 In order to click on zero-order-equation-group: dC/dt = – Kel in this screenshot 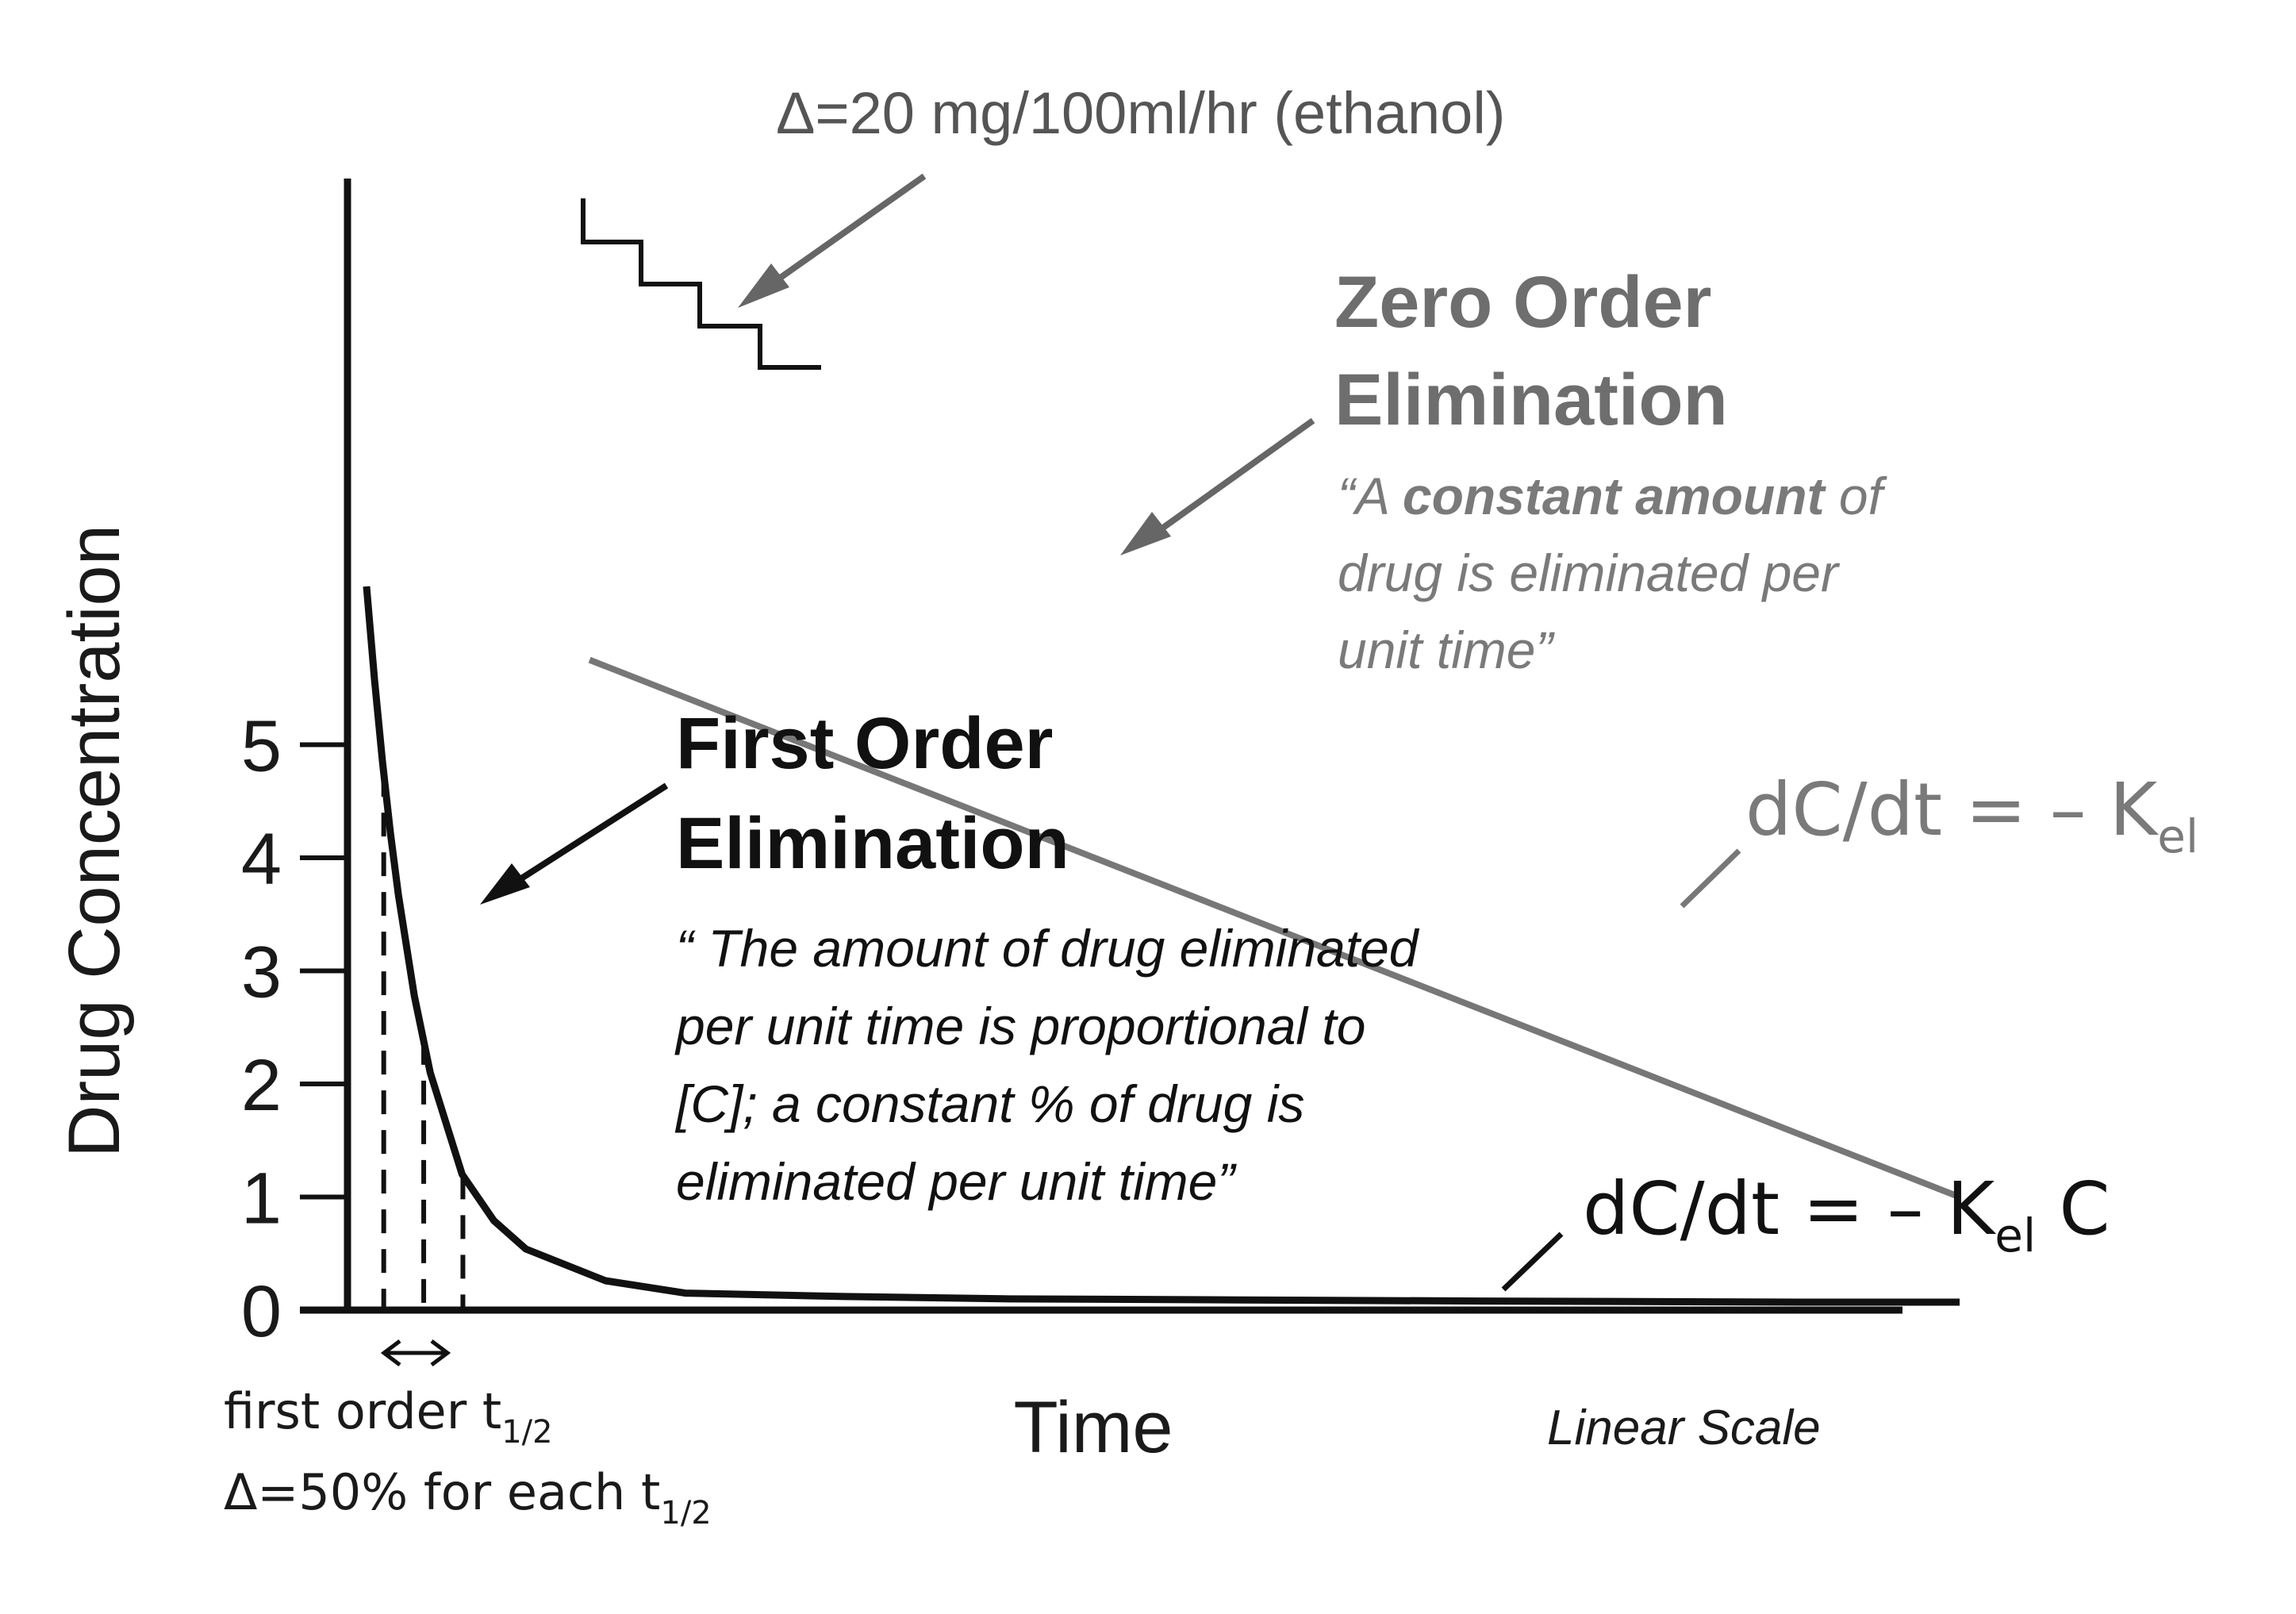, I will do `click(1939, 838)`.